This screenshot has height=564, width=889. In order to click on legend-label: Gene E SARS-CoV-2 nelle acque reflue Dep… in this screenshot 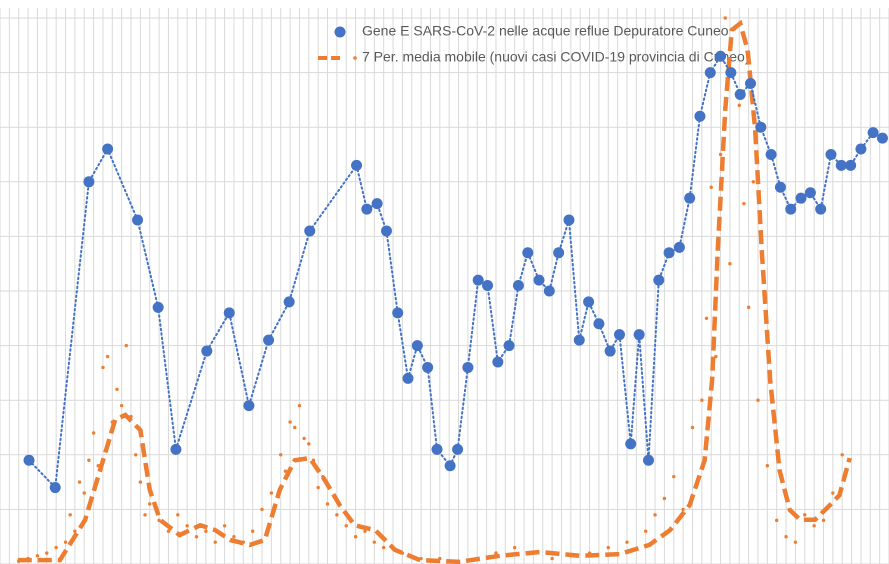, I will do `click(545, 31)`.